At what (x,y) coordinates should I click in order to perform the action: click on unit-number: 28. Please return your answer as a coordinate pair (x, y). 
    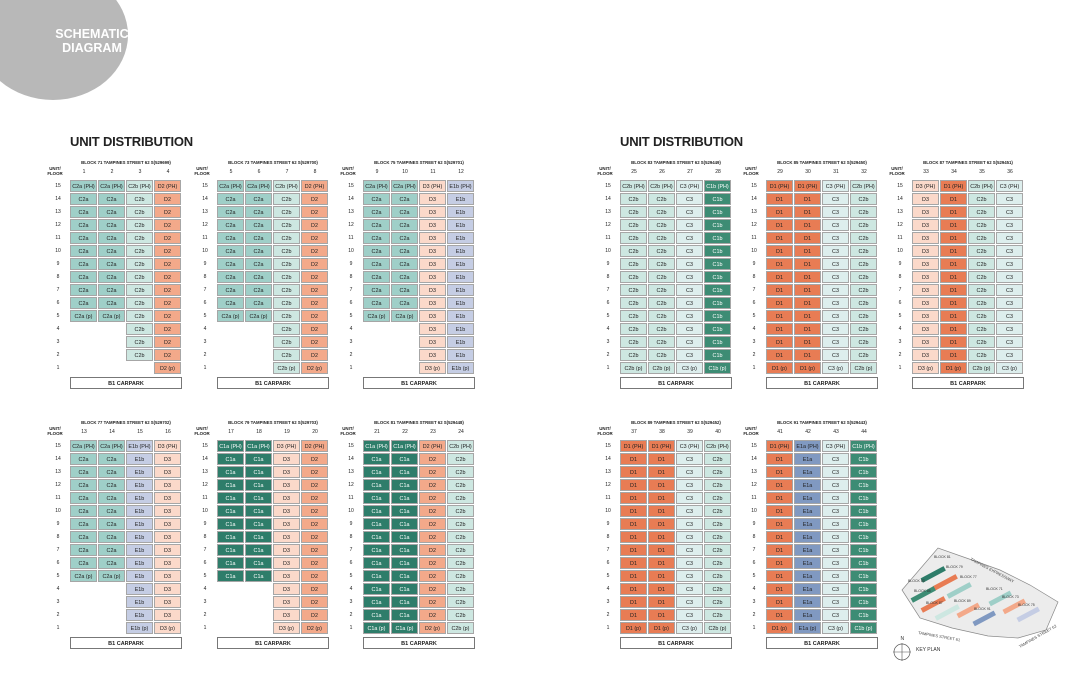
    Looking at the image, I should click on (718, 172).